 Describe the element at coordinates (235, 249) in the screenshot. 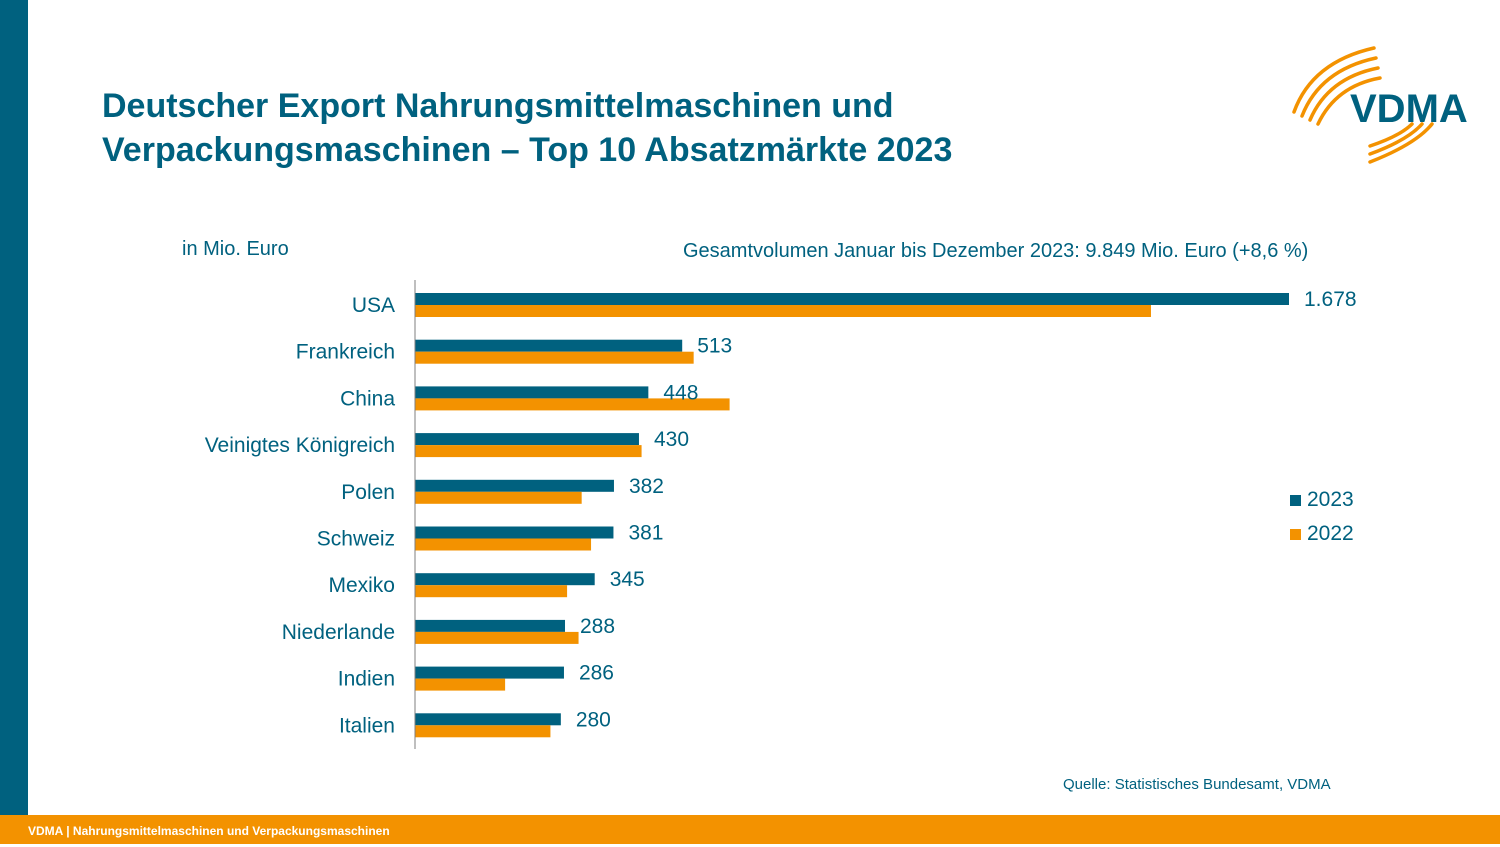

I see `unit-label: in Mio. Euro` at that location.